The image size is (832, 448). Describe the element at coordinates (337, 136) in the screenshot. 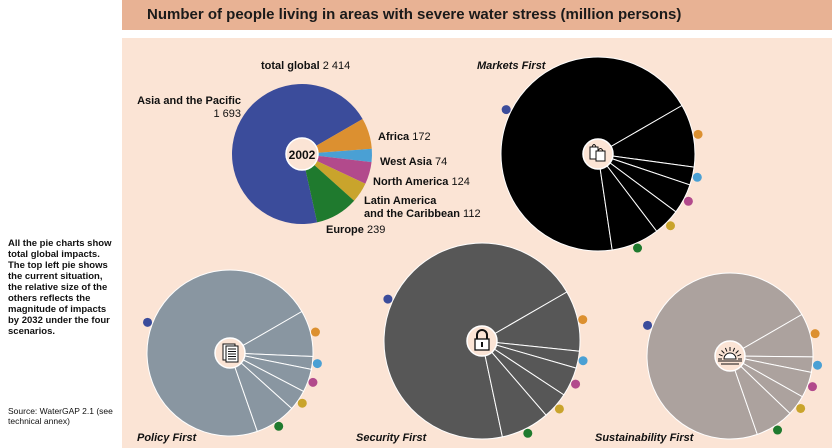

I see `pie-slice-africa` at that location.